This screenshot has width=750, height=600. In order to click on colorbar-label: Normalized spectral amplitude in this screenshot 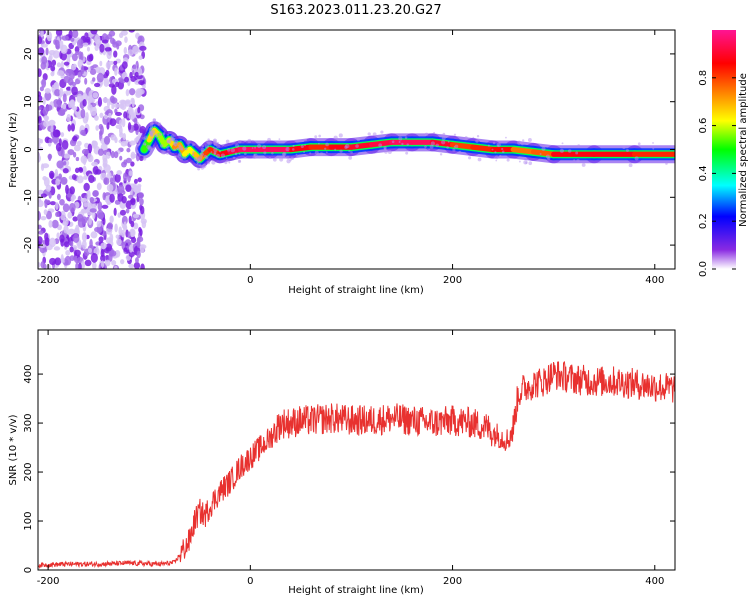, I will do `click(743, 150)`.